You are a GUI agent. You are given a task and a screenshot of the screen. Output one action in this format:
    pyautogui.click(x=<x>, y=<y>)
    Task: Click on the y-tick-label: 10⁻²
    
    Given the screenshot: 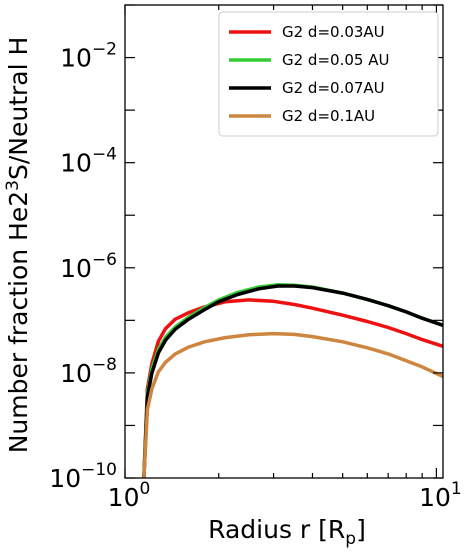 What is the action you would take?
    pyautogui.click(x=88, y=56)
    